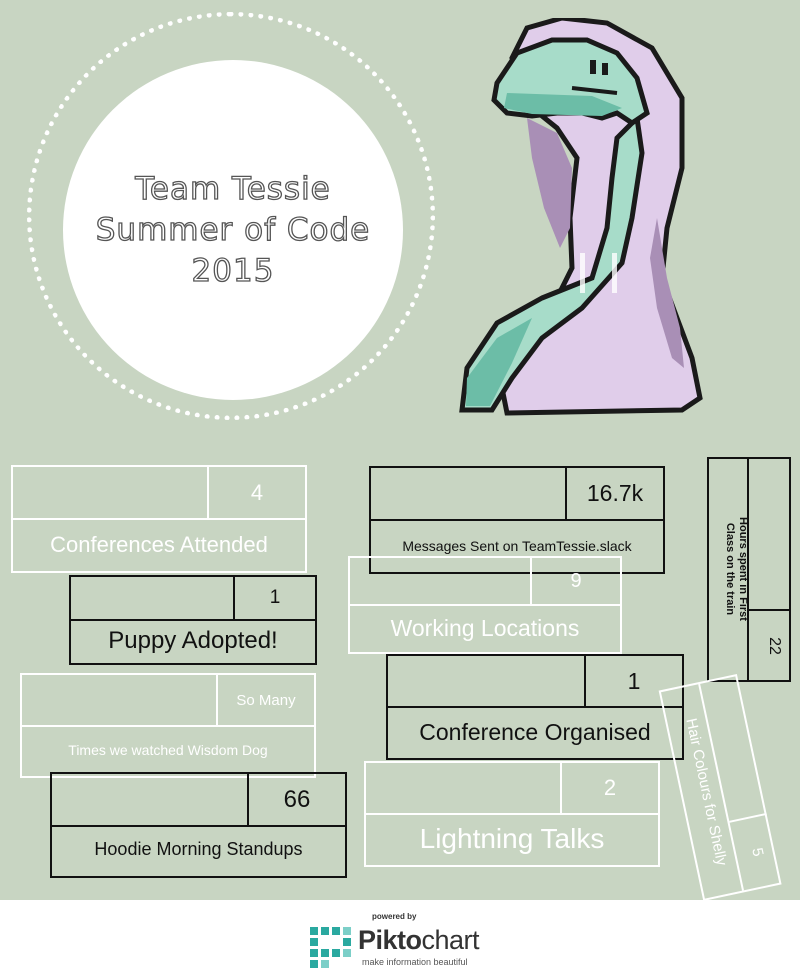 This screenshot has width=800, height=980. What do you see at coordinates (193, 640) in the screenshot?
I see `stat-label: Puppy Adopted!` at bounding box center [193, 640].